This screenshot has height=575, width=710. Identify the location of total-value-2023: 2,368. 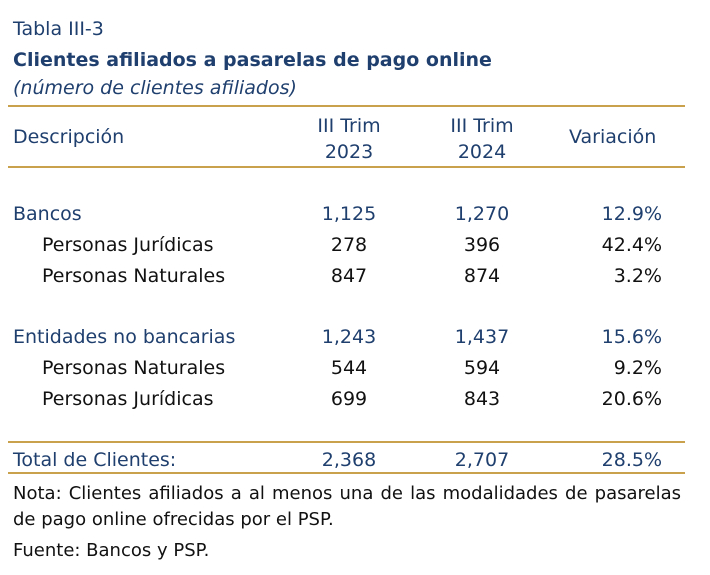
(349, 460).